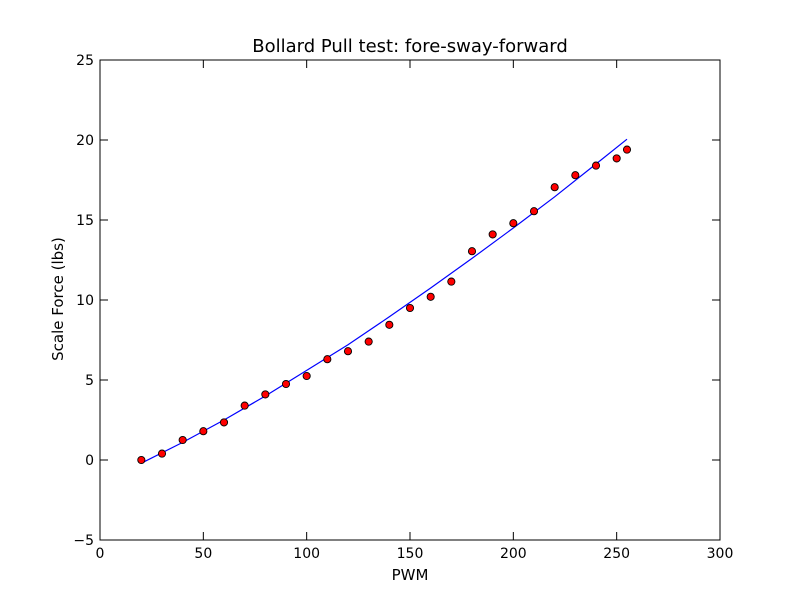 This screenshot has width=800, height=600. Describe the element at coordinates (58, 299) in the screenshot. I see `y-axis-label: Scale Force (lbs)` at that location.